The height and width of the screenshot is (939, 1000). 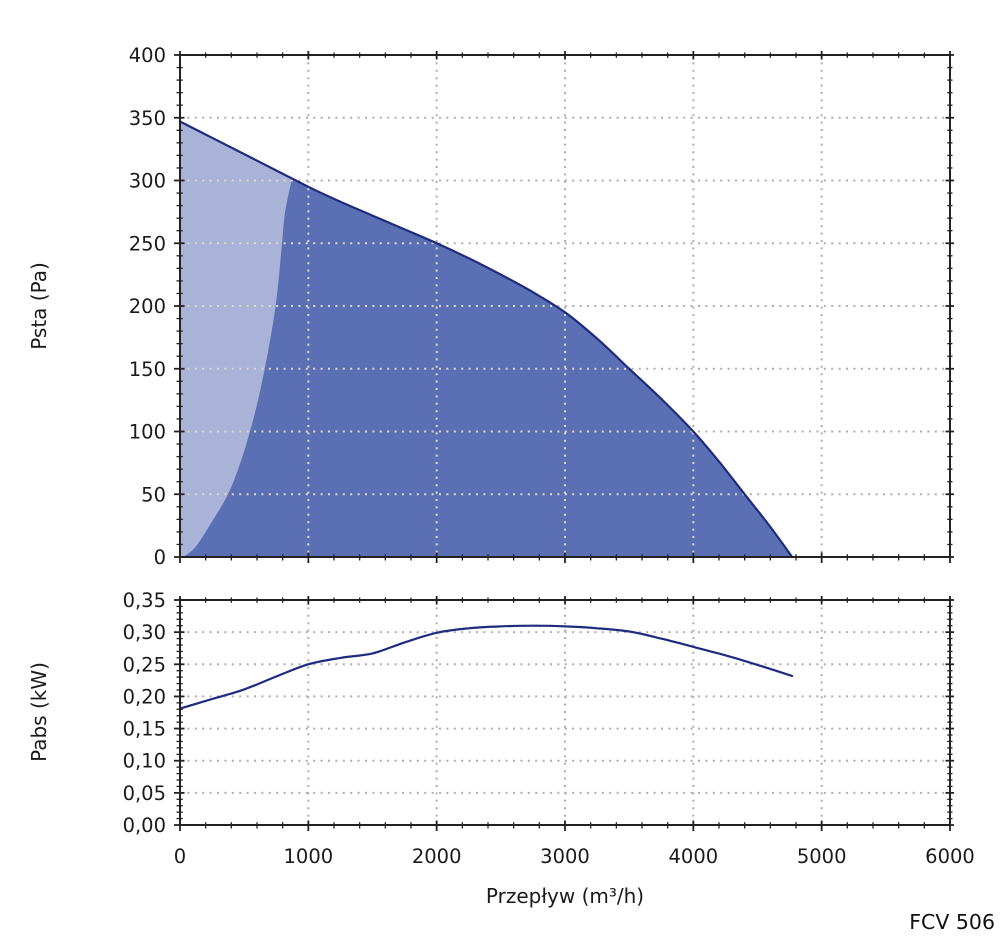 I want to click on y-tick-label: 250, so click(x=147, y=243).